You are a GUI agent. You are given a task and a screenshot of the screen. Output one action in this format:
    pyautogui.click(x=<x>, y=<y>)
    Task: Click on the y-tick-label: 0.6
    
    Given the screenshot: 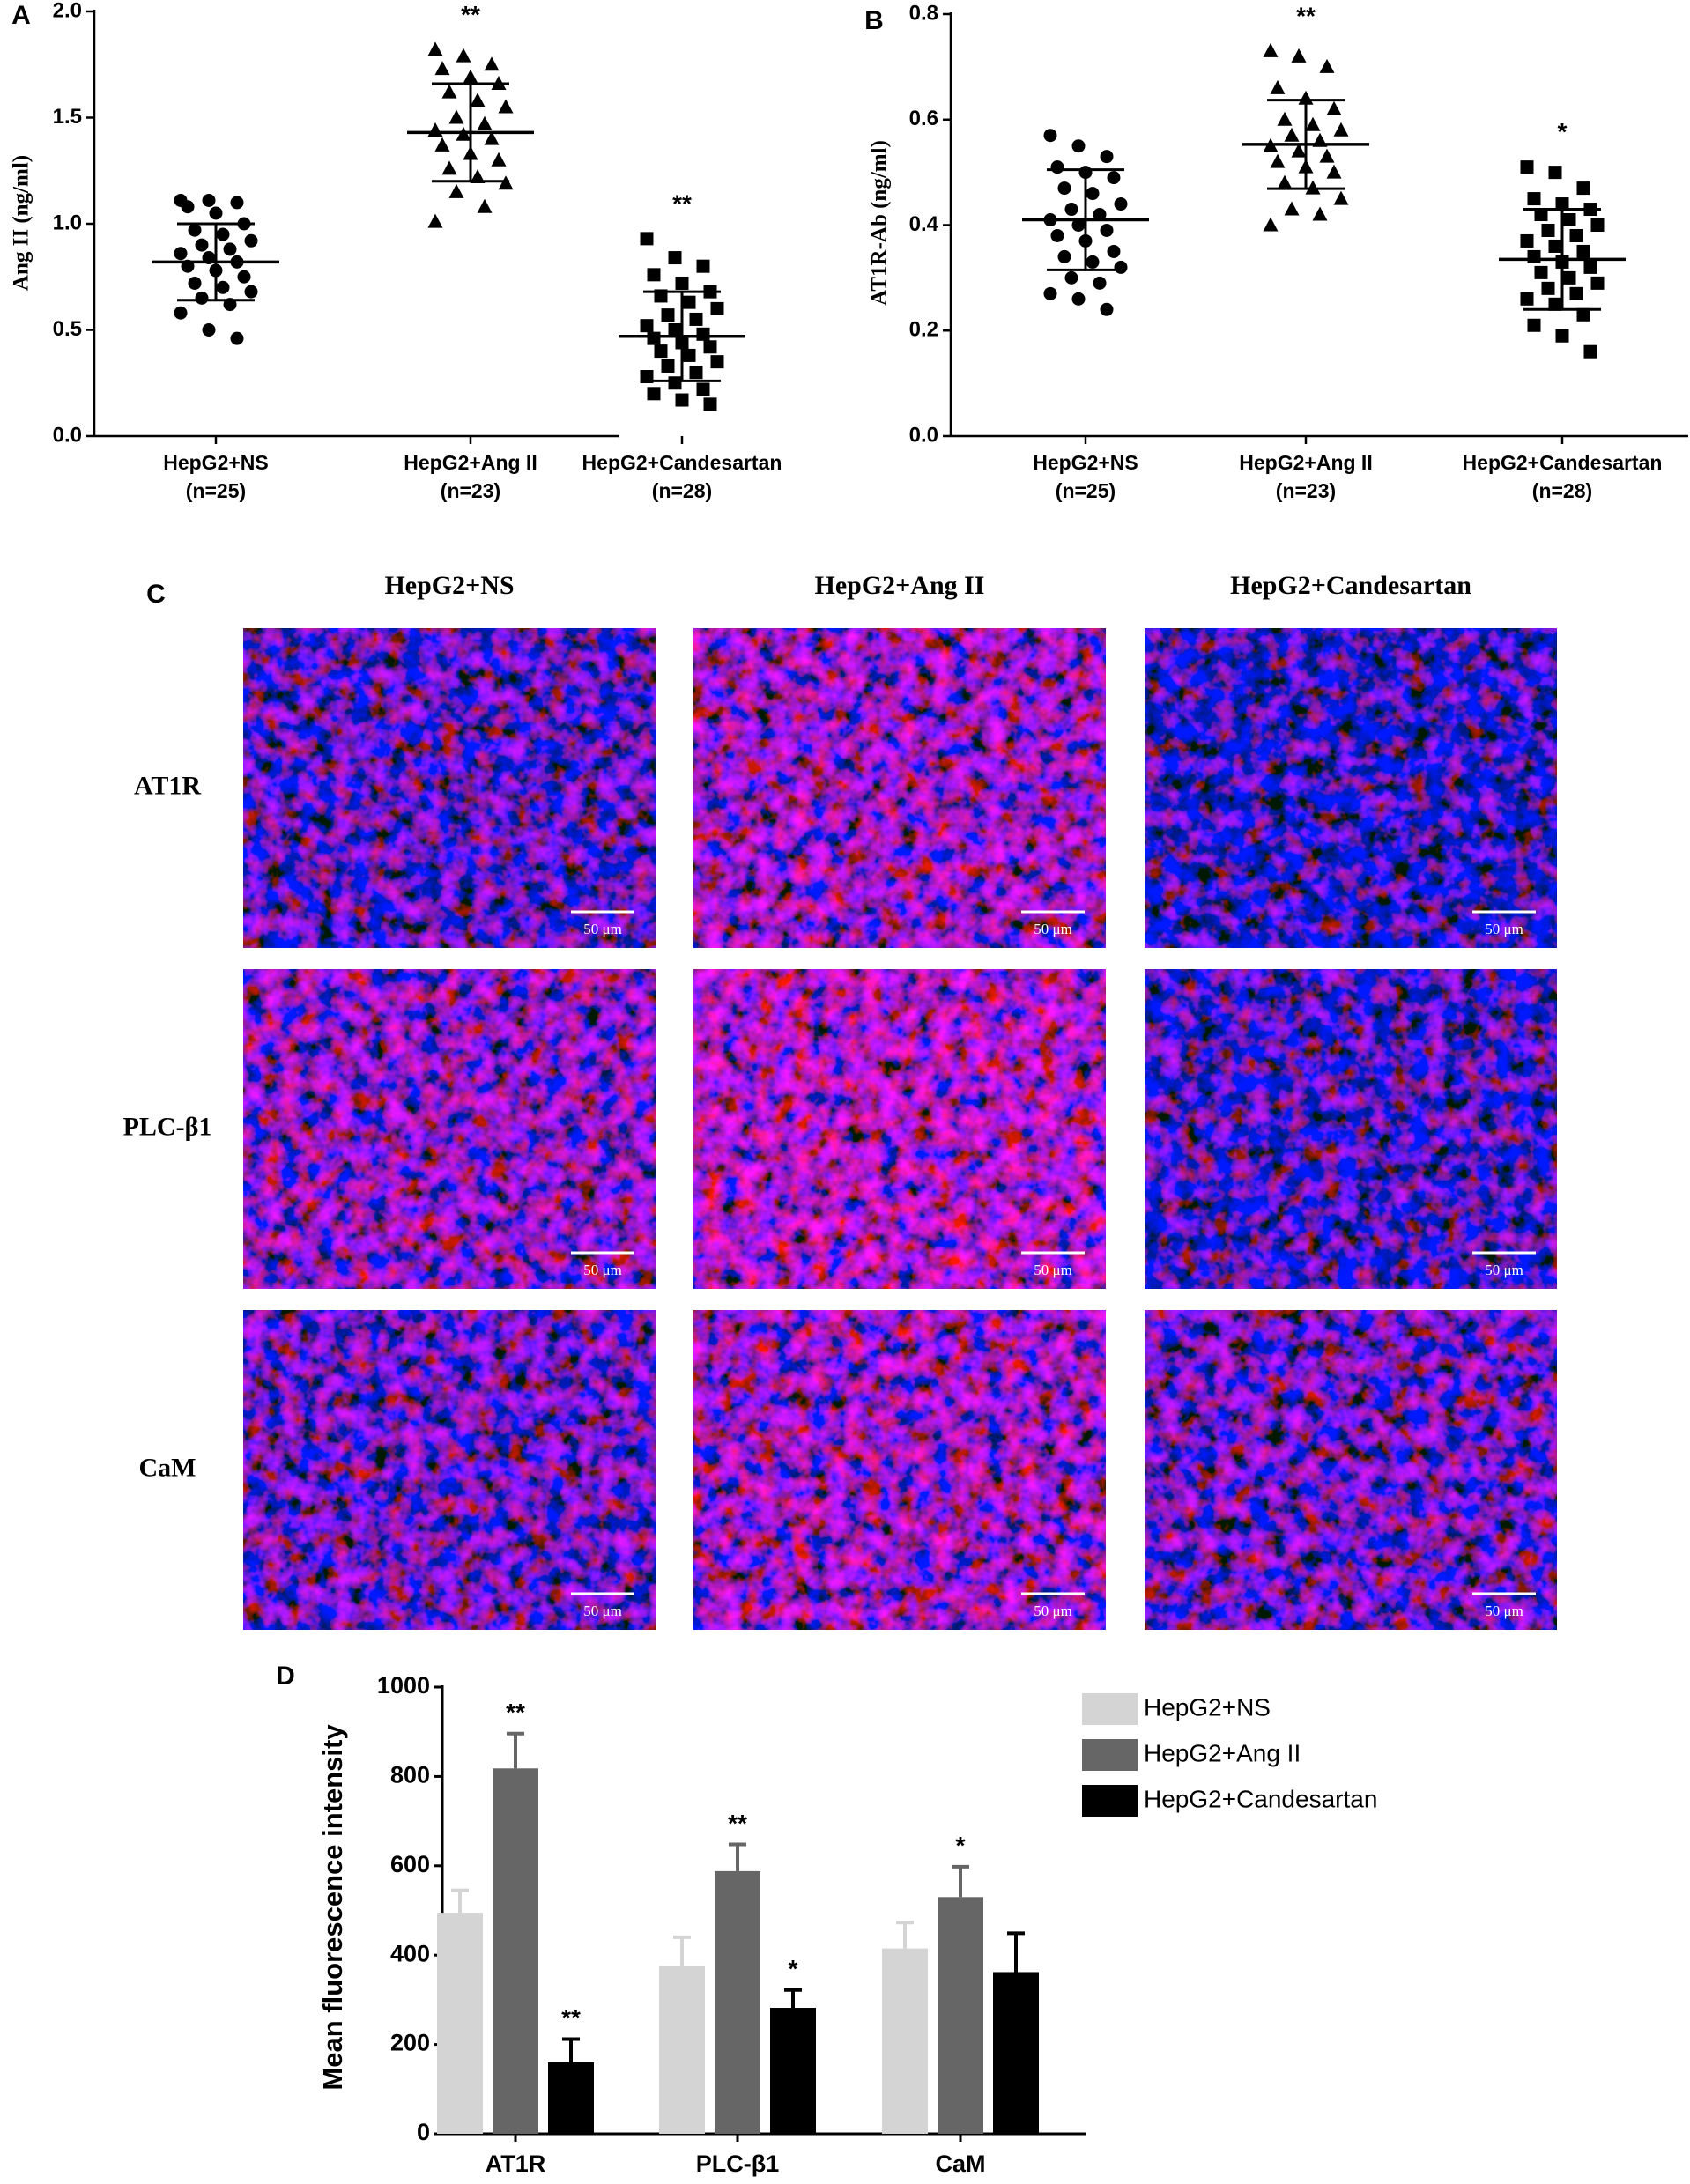 What is the action you would take?
    pyautogui.click(x=923, y=118)
    